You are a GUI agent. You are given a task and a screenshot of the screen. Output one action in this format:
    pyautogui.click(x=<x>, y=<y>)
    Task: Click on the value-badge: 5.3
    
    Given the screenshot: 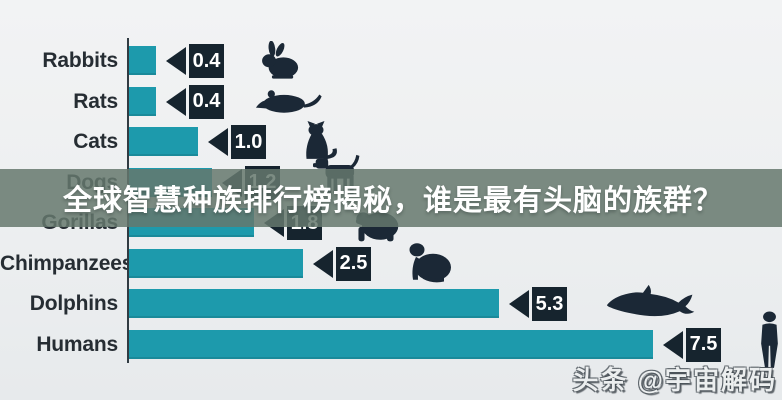 What is the action you would take?
    pyautogui.click(x=549, y=304)
    